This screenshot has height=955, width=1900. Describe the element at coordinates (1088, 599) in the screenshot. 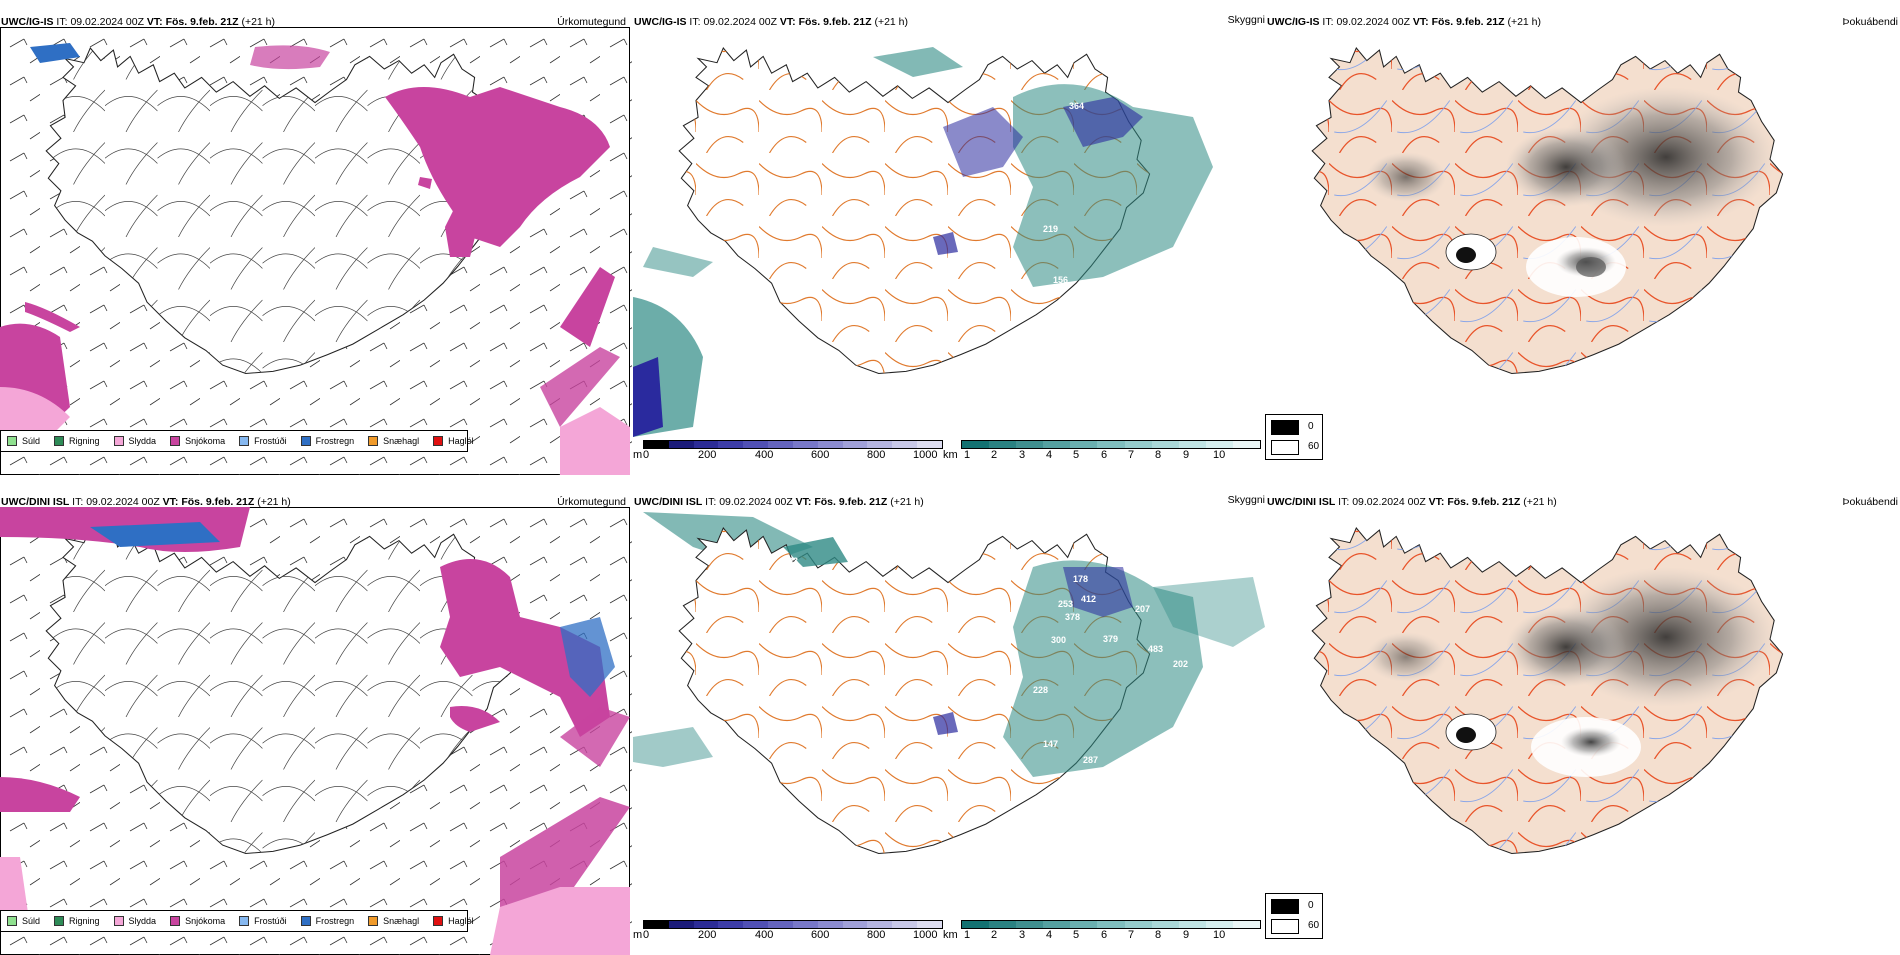

I see `station-label: 412` at that location.